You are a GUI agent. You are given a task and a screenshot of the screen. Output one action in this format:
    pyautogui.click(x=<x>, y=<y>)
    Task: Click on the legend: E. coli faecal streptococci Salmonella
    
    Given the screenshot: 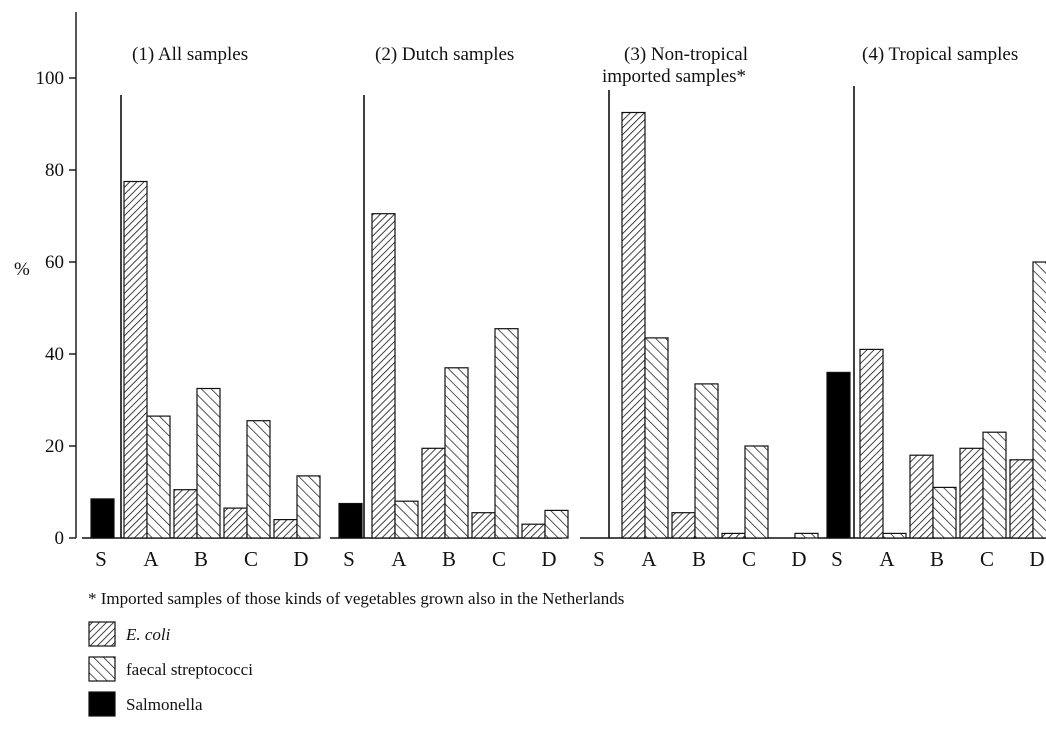 What is the action you would take?
    pyautogui.click(x=171, y=669)
    